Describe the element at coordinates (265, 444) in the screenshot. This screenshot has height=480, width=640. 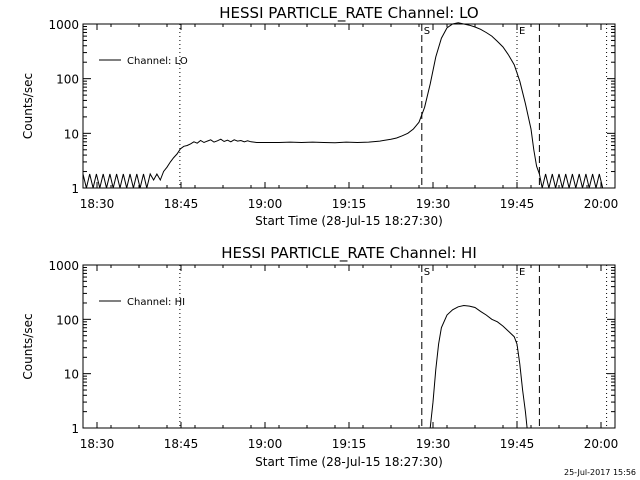
I see `x-tick-label-hi: 19:00` at that location.